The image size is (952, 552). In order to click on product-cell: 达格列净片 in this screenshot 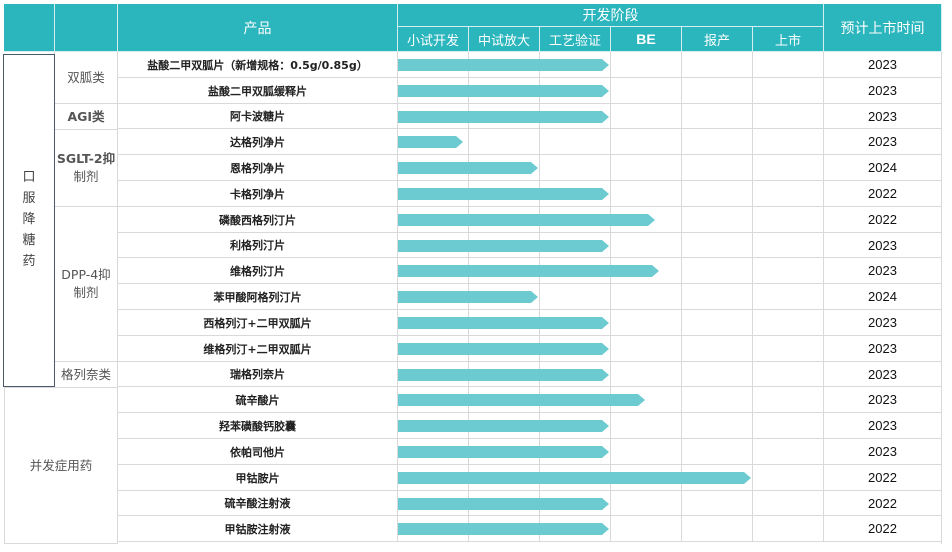, I will do `click(258, 142)`.